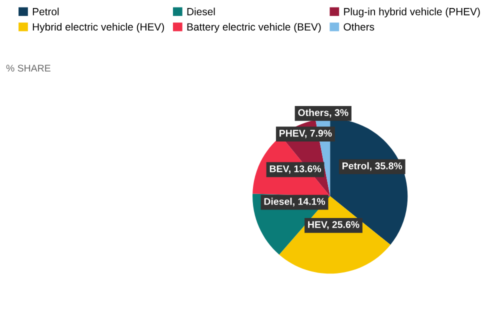 The height and width of the screenshot is (321, 499). Describe the element at coordinates (359, 26) in the screenshot. I see `legend-label: Others` at that location.